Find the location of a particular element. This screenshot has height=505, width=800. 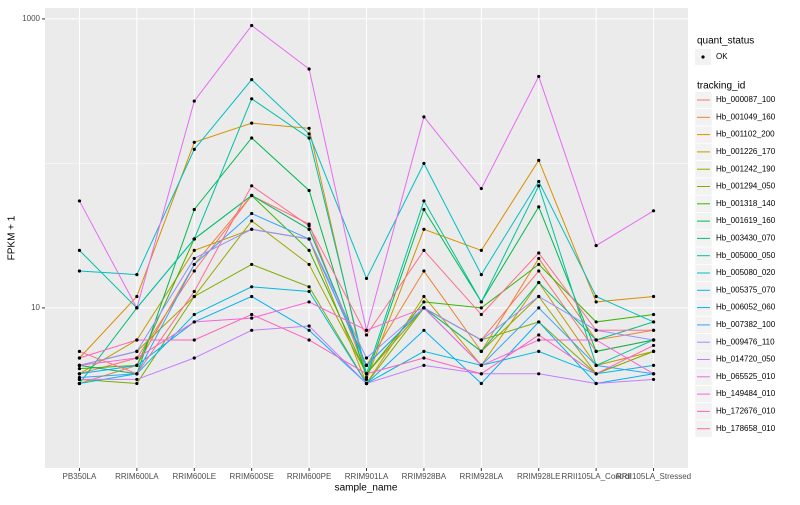

color-legend-title: tracking_id is located at coordinates (721, 86).